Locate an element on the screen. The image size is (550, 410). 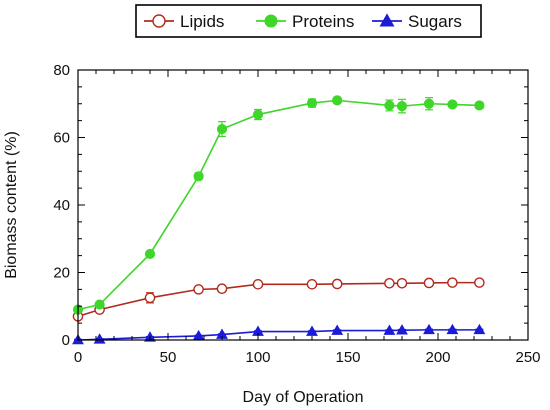
legend: Lipids Proteins Sugars is located at coordinates (308, 21).